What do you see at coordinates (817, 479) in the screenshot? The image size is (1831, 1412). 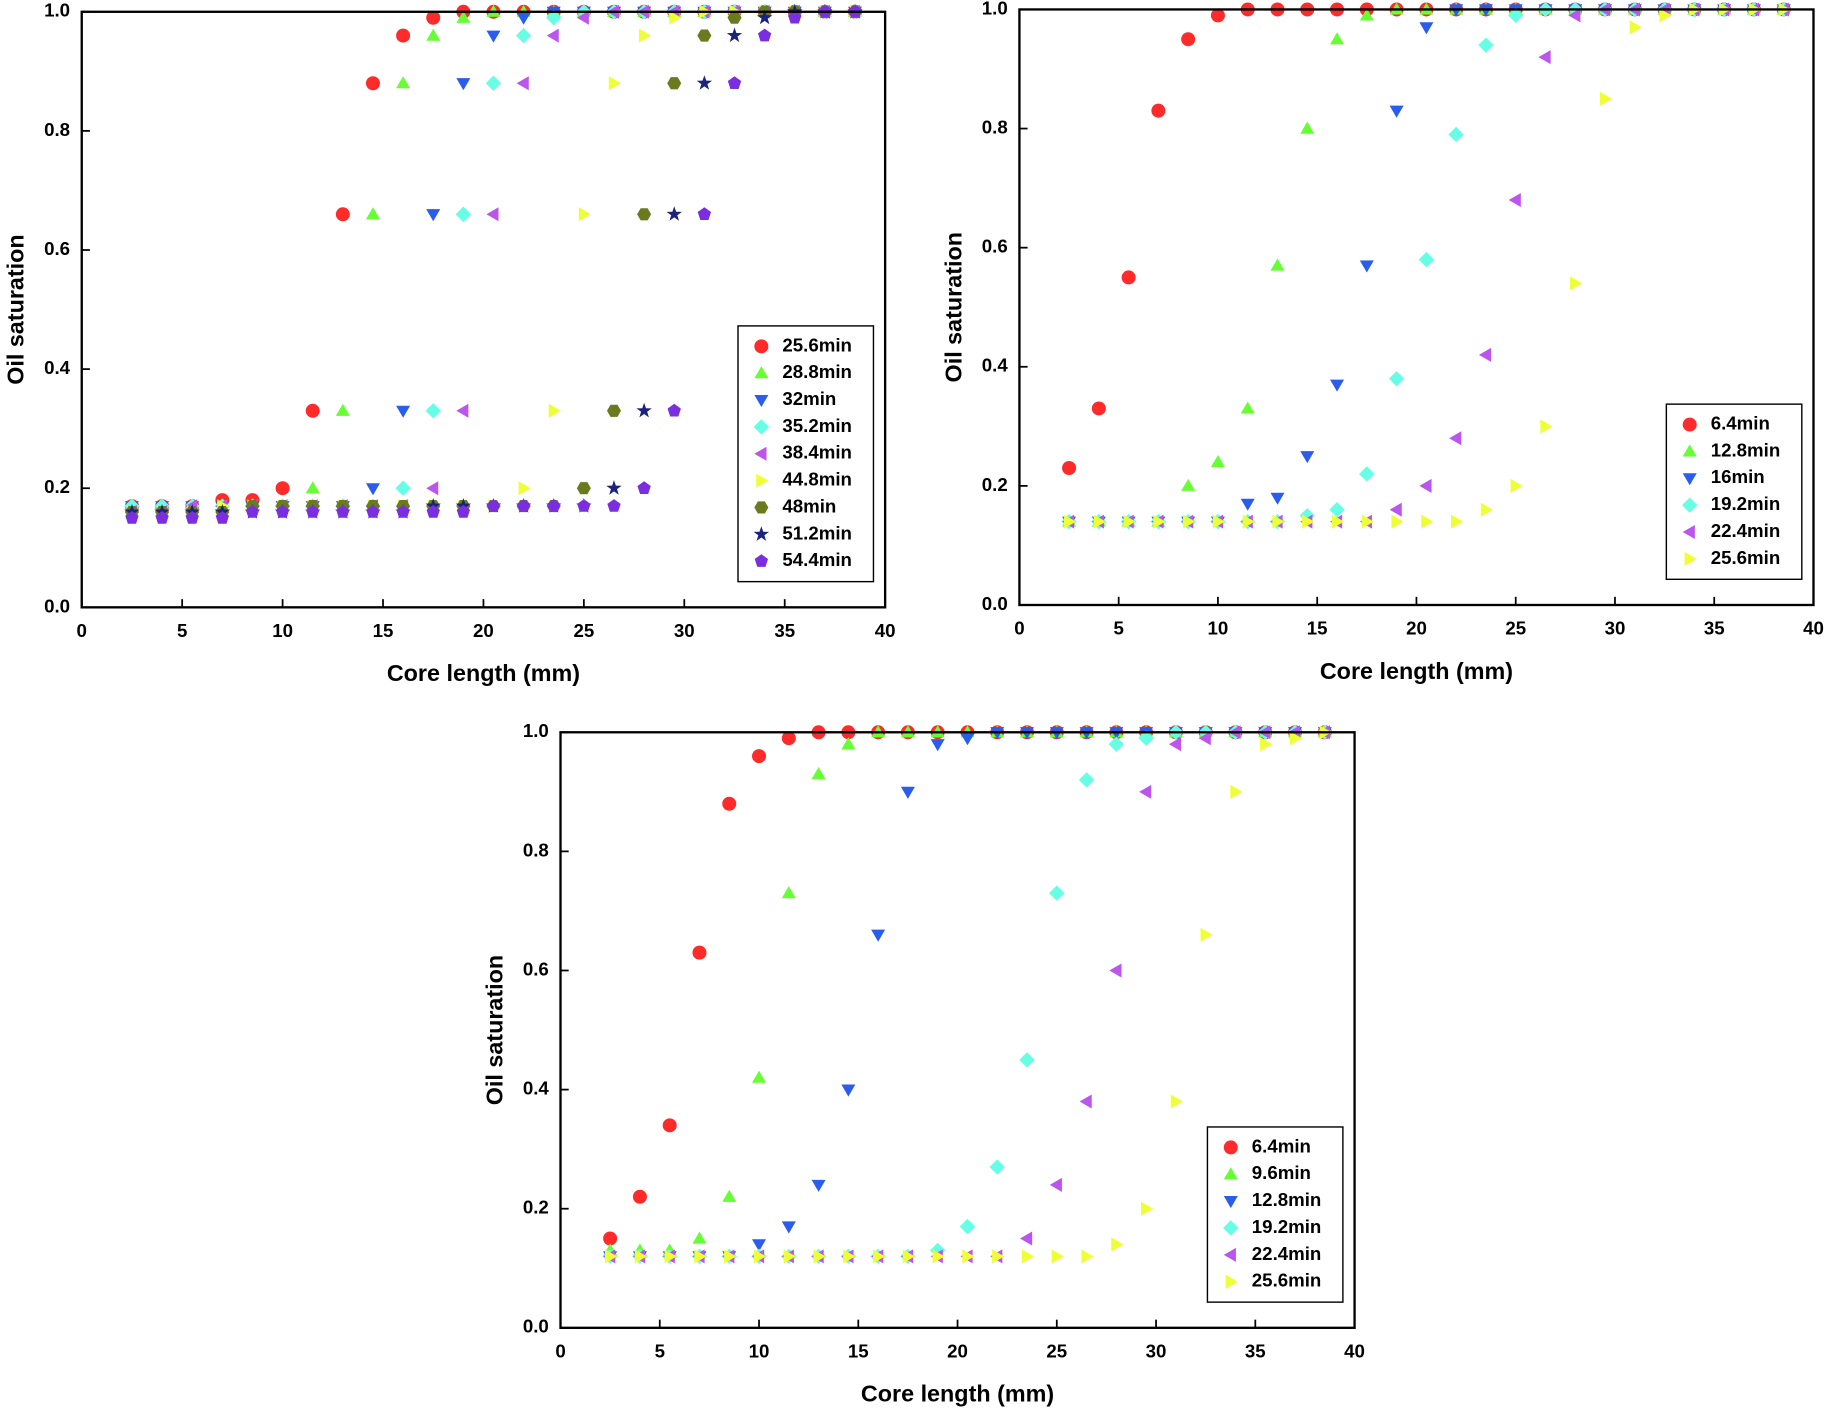 I see `legend-label: 44.8min` at bounding box center [817, 479].